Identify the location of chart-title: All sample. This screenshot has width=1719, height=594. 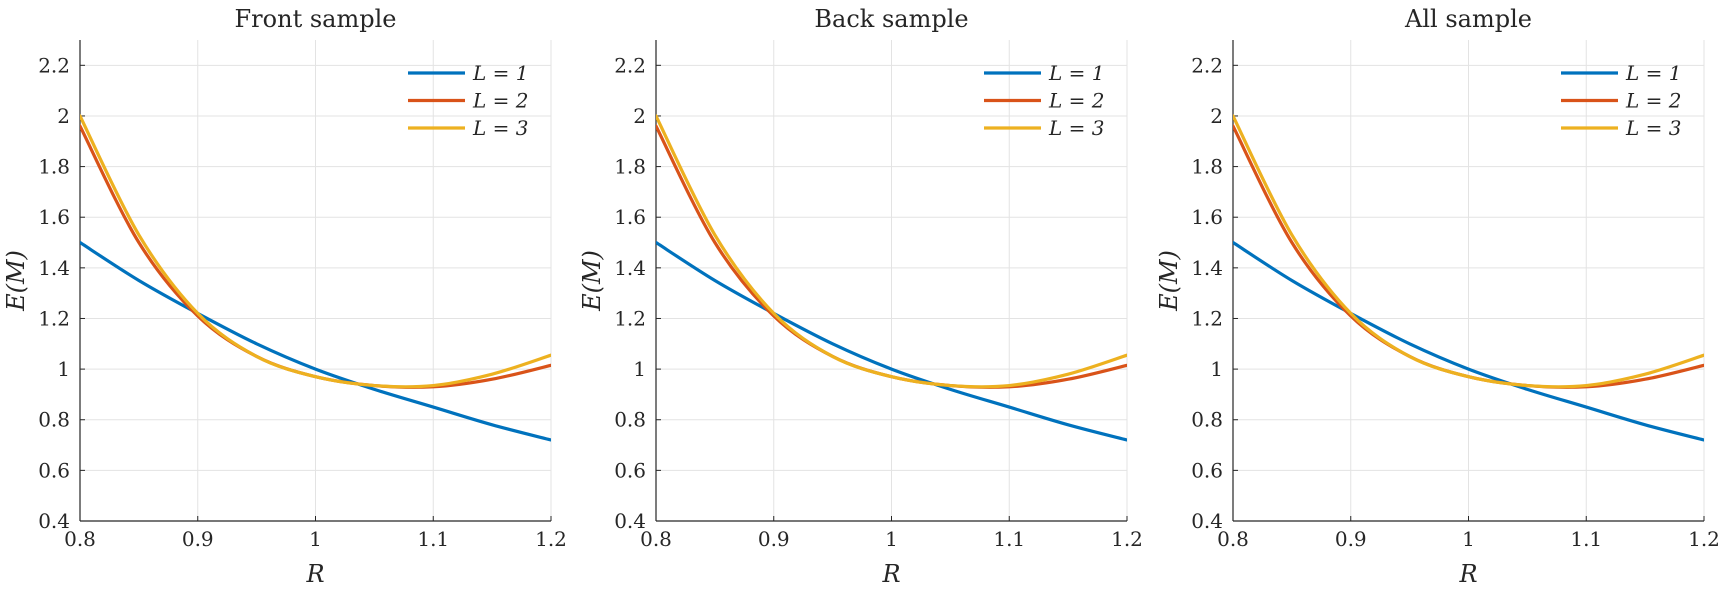
(1468, 19).